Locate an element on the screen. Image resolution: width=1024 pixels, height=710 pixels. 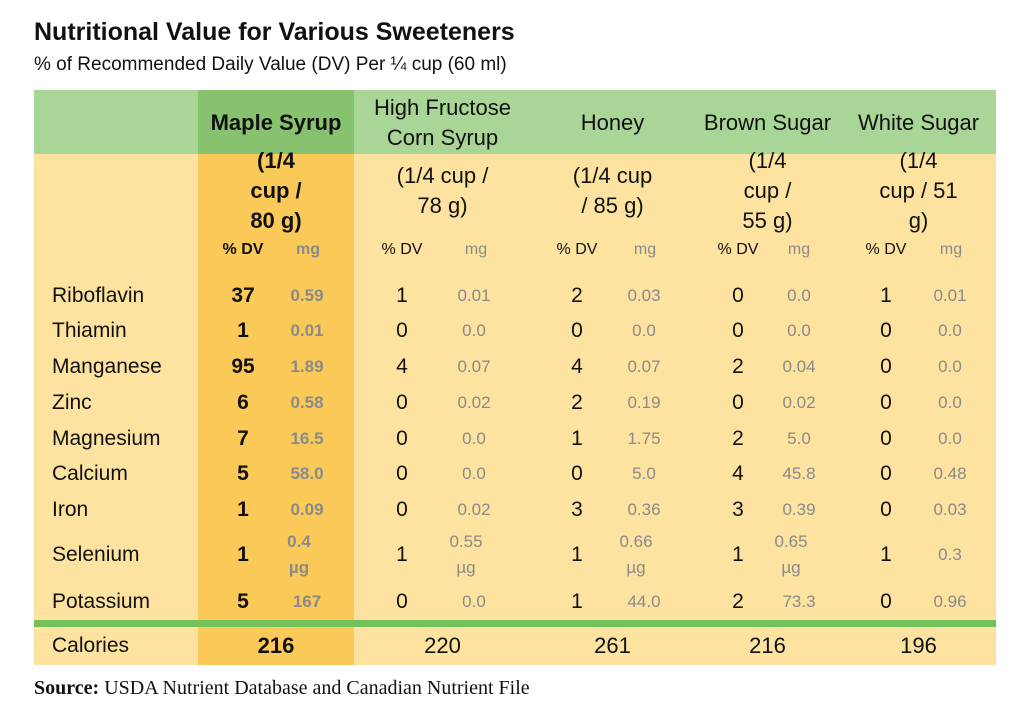
dv-value: 3 is located at coordinates (577, 509).